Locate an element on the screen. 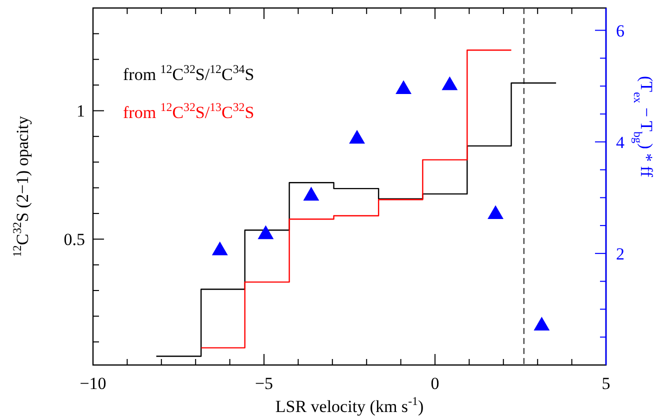 This screenshot has height=418, width=660. y2-tick-label: 4 is located at coordinates (620, 142).